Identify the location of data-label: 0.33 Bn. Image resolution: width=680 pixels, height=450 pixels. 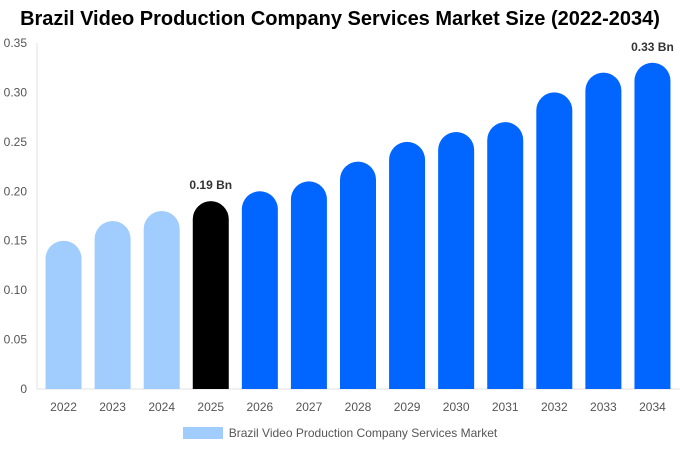
(652, 47).